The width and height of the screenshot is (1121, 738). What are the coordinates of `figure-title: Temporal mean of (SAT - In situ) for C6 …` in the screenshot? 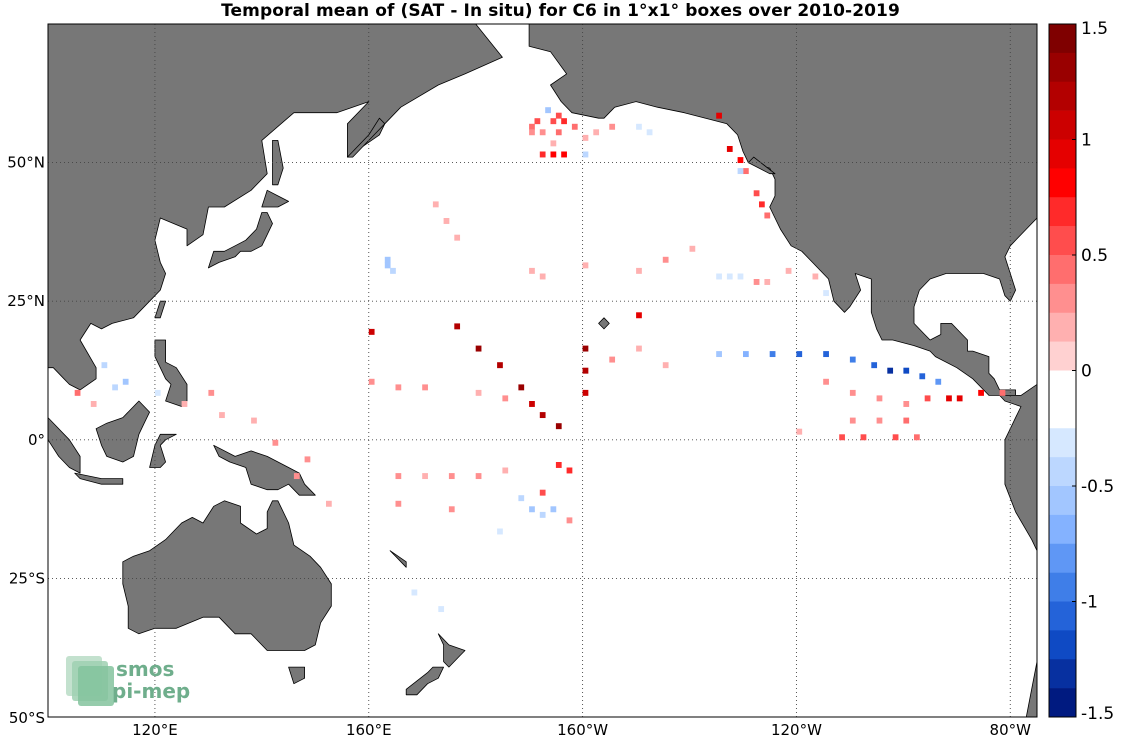 It's located at (560, 11).